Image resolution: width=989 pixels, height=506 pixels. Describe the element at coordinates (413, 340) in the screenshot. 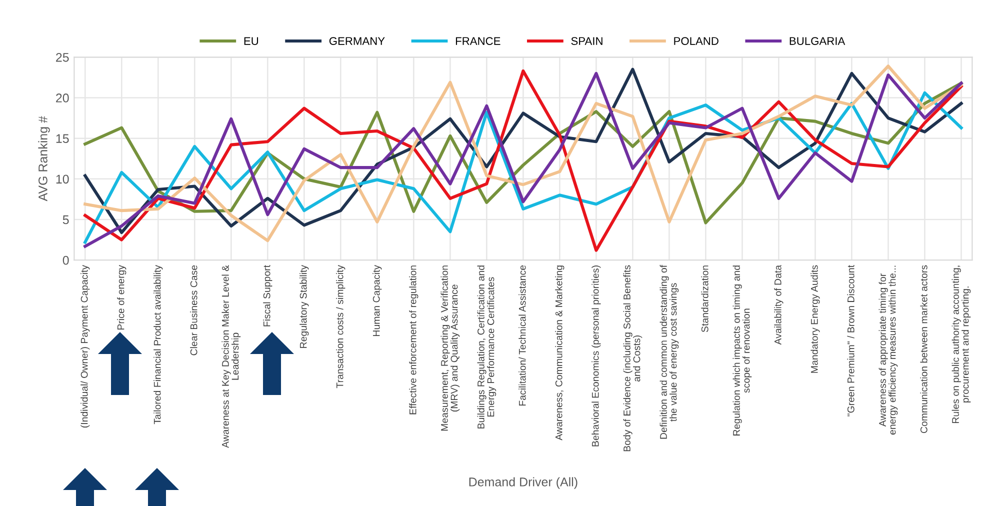

I see `x-tick-label: Effective enforcement of regulation` at that location.